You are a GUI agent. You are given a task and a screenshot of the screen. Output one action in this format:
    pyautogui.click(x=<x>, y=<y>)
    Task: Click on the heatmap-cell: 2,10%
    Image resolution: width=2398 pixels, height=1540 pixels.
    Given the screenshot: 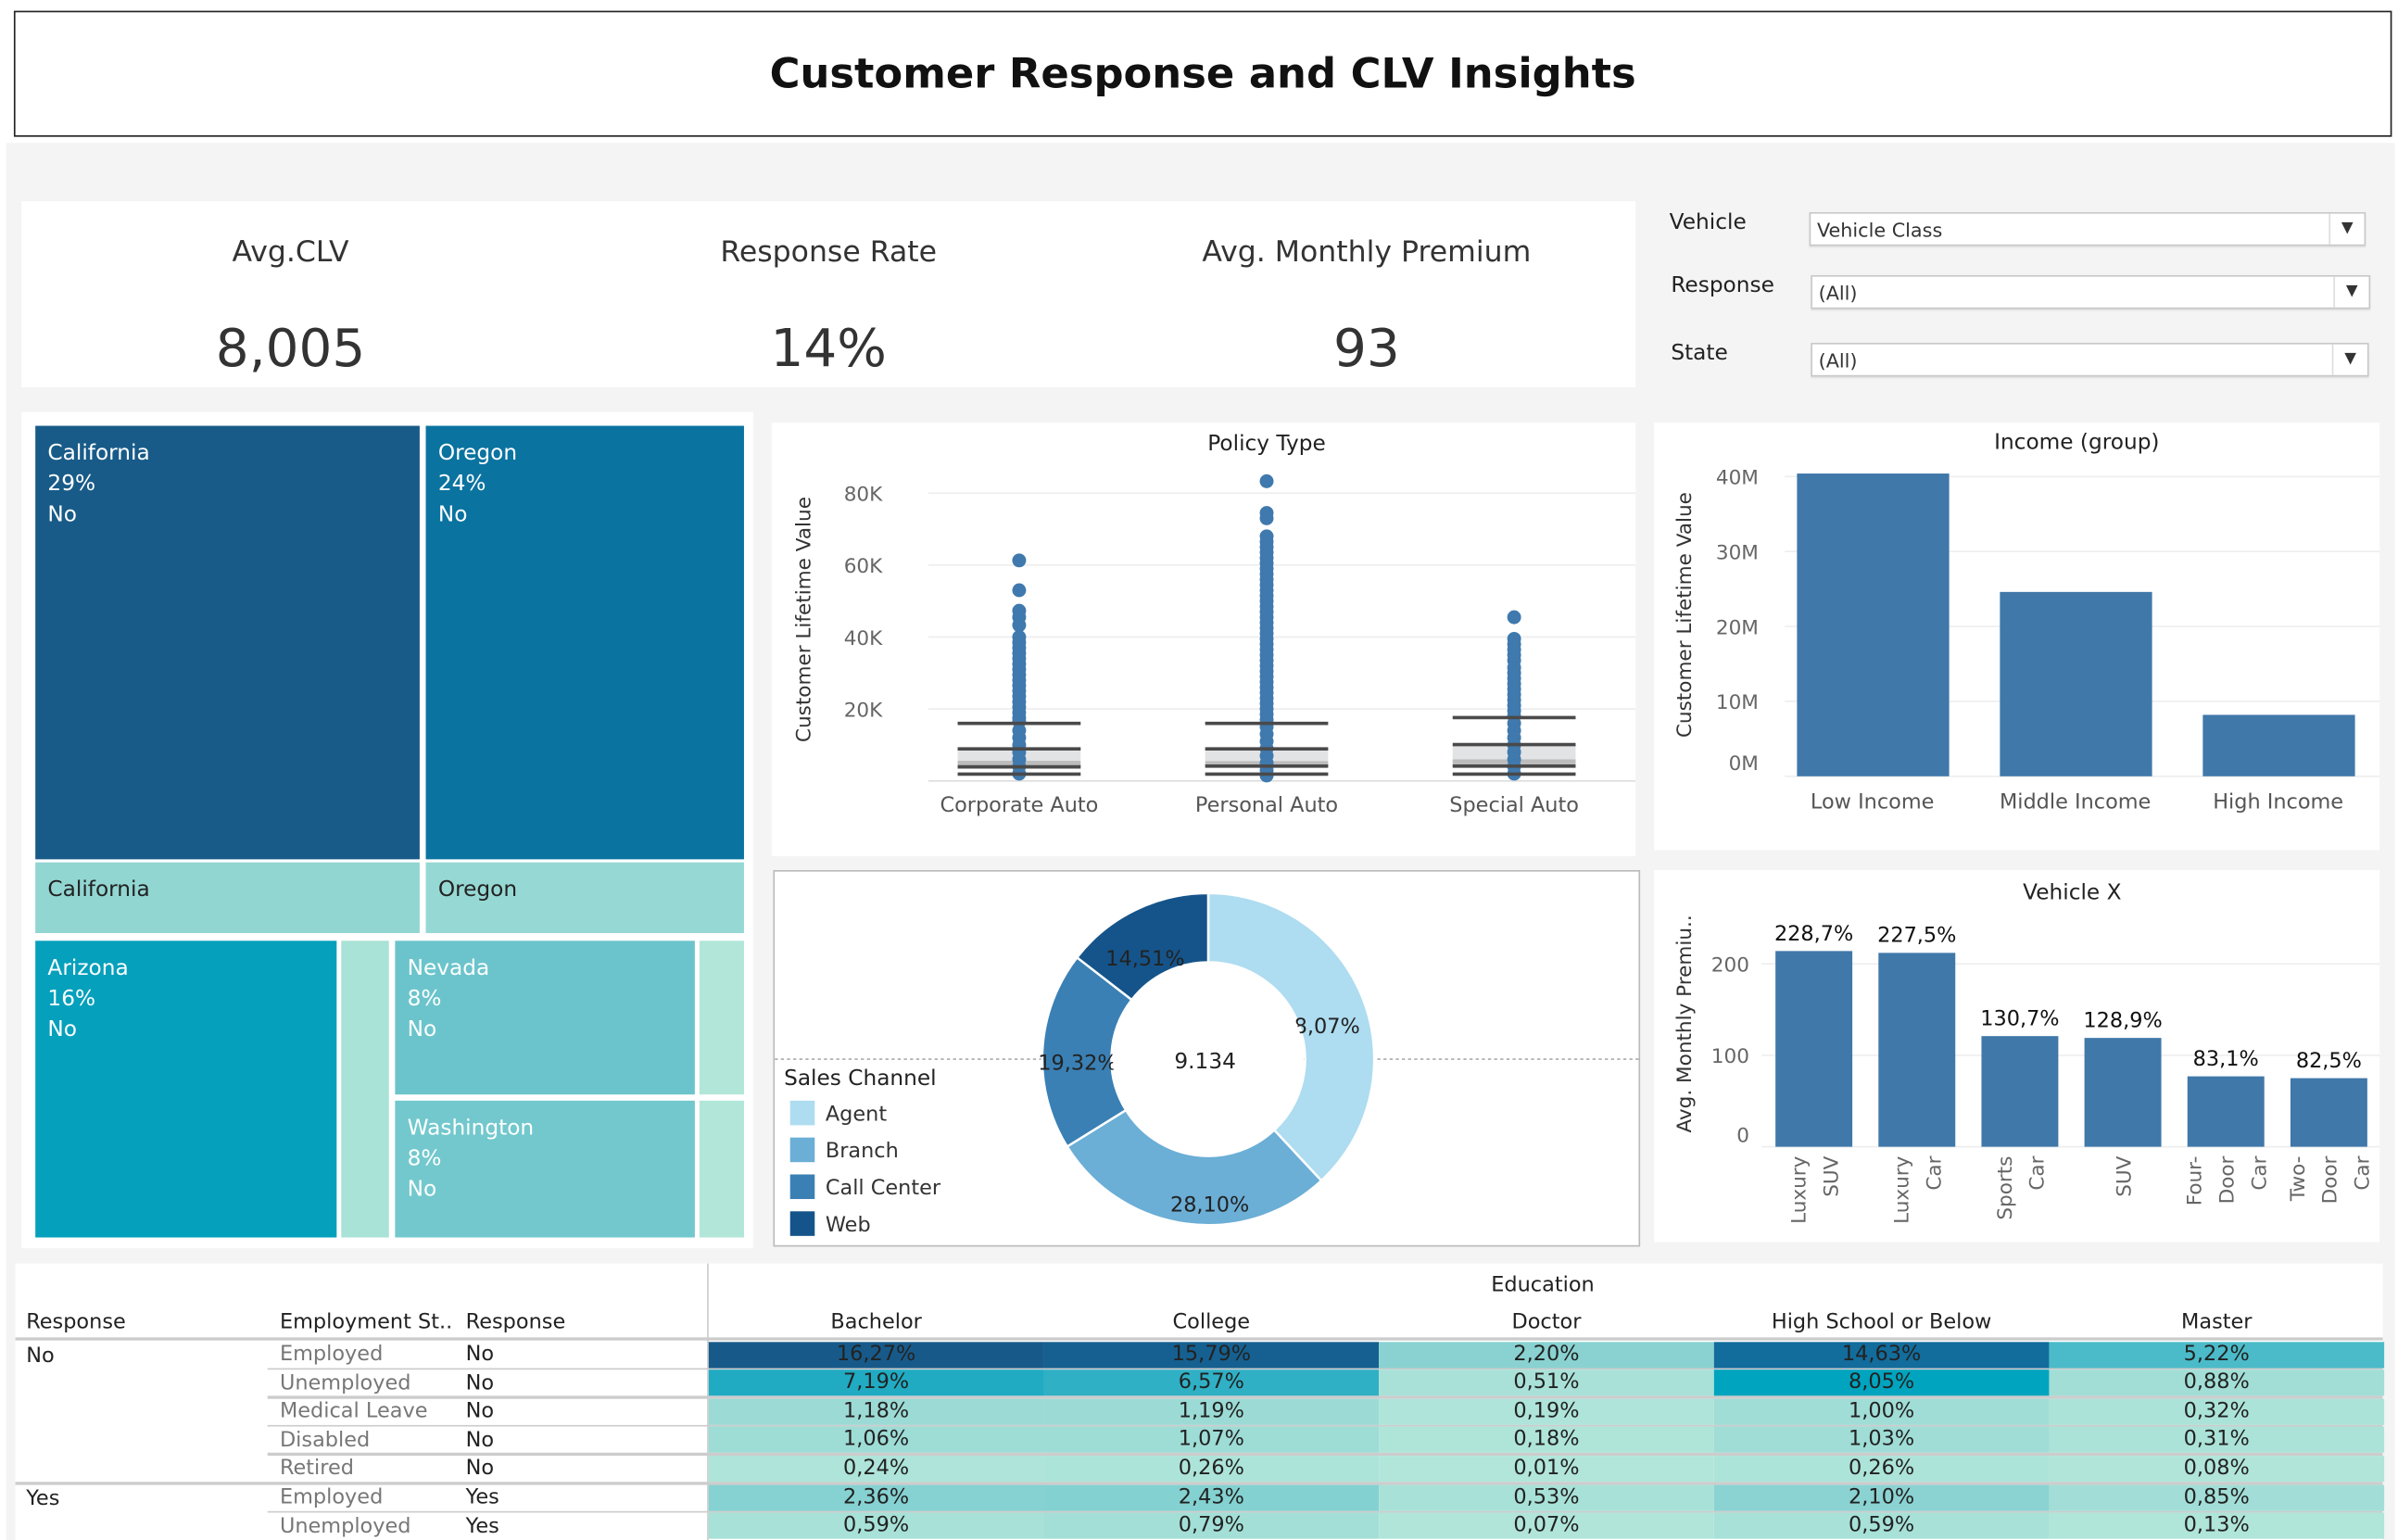 What is the action you would take?
    pyautogui.click(x=1881, y=1497)
    